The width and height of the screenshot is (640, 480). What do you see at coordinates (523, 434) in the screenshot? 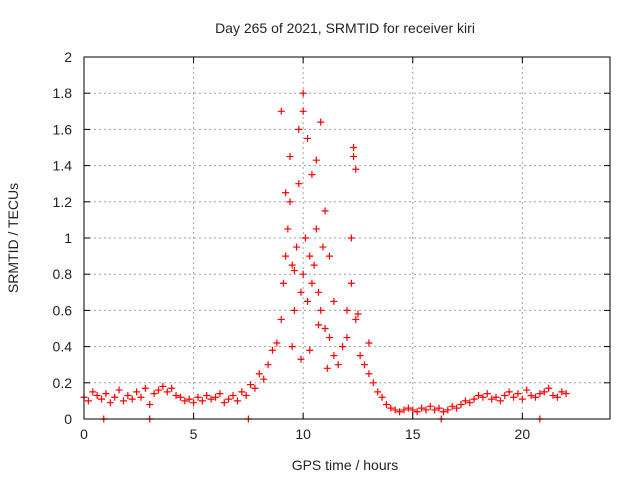
I see `x-tick-label: 20` at bounding box center [523, 434].